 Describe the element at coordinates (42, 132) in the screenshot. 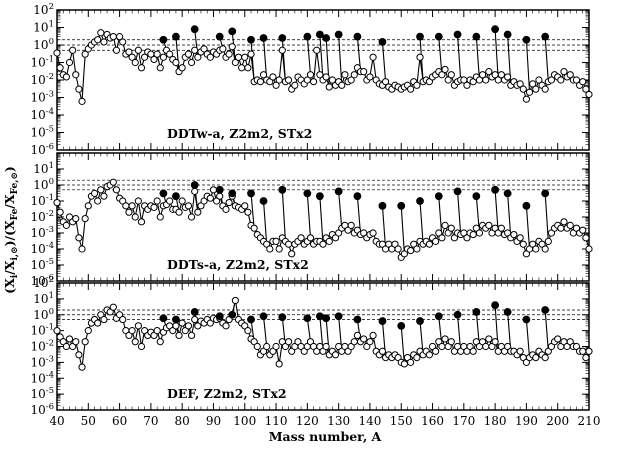

I see `y-tick-label: 10⁻⁵` at that location.